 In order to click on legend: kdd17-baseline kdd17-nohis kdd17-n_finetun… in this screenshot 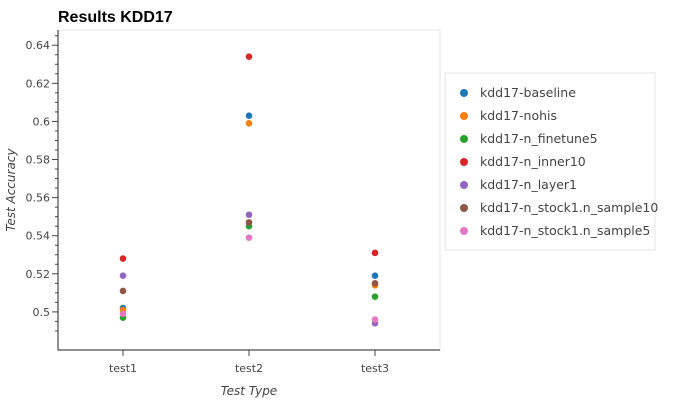, I will do `click(551, 161)`.